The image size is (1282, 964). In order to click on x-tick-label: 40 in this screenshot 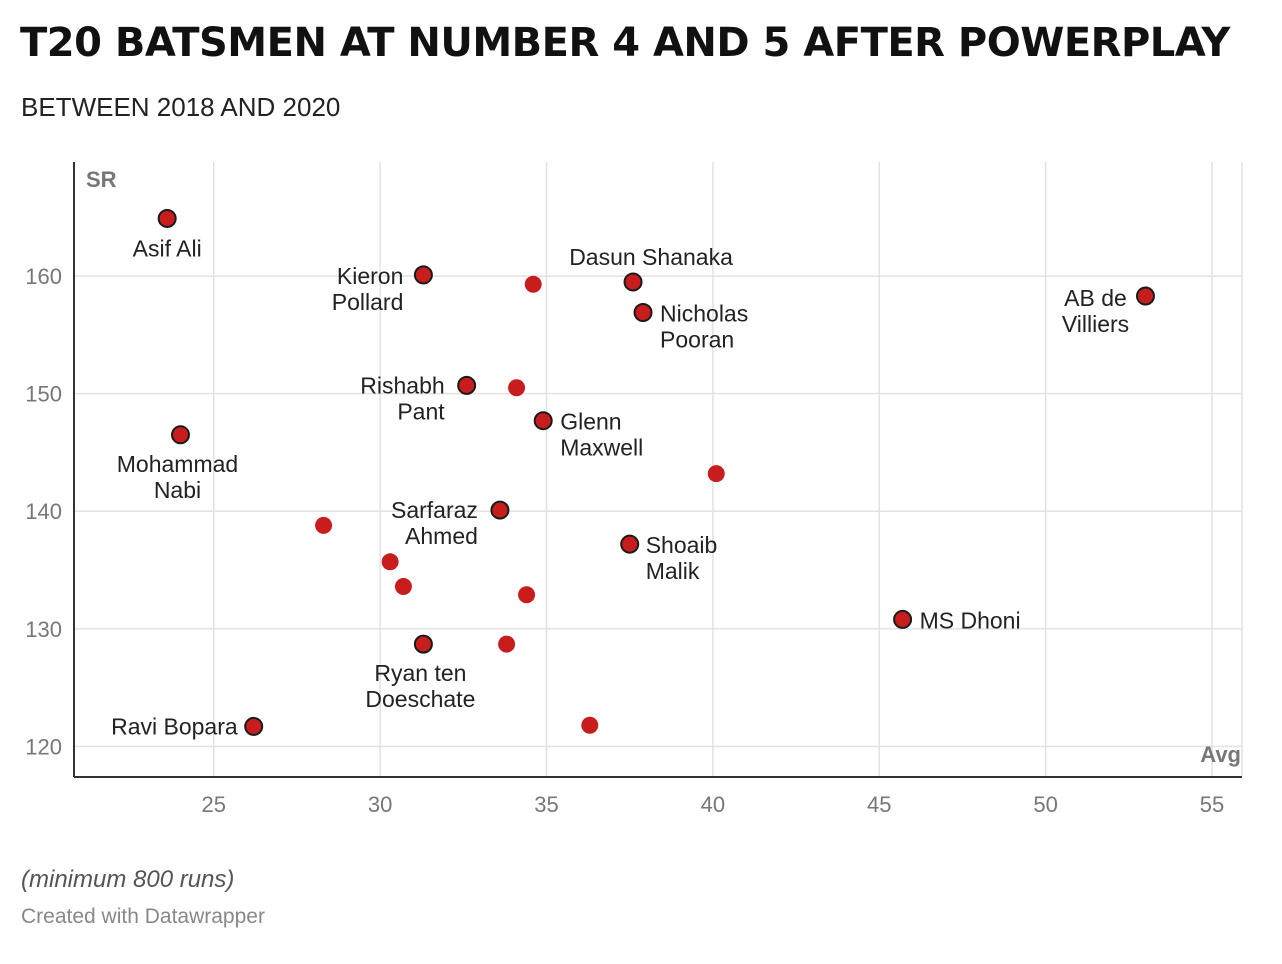, I will do `click(713, 804)`.